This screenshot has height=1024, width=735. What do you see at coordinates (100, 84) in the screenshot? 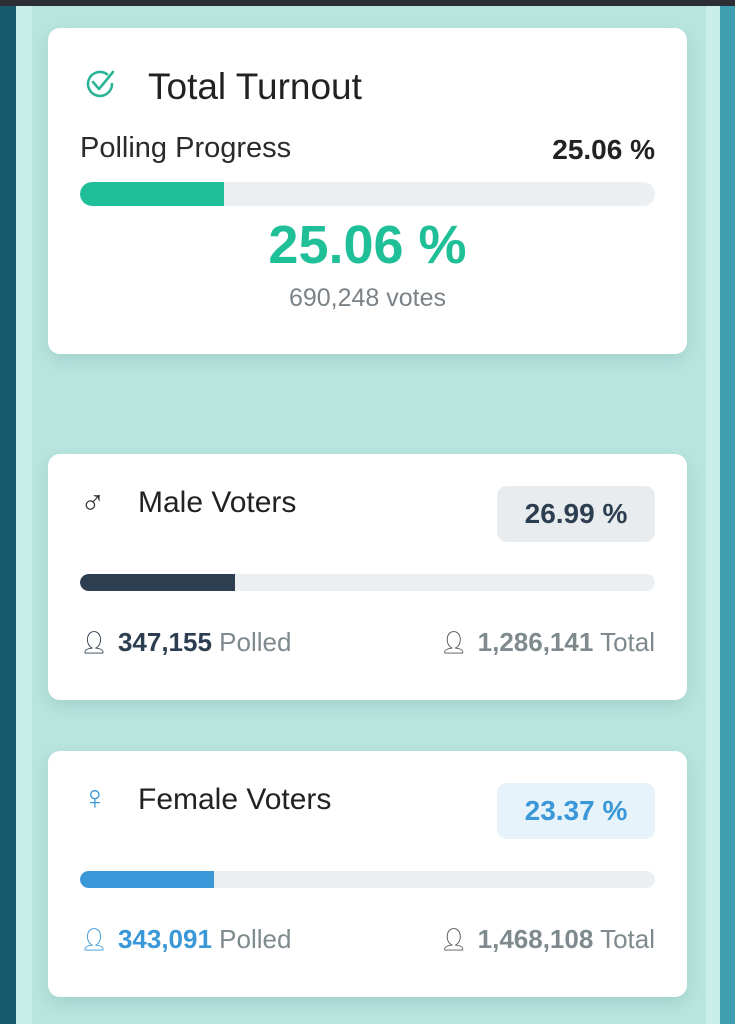
I see `check-circle-icon` at bounding box center [100, 84].